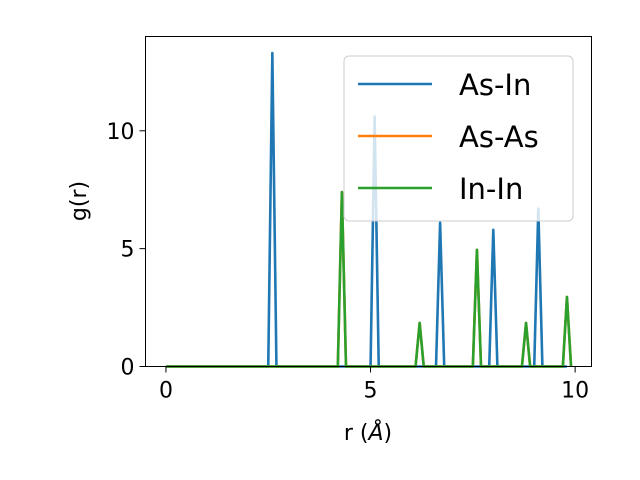  I want to click on x-tick-label: 0, so click(166, 391).